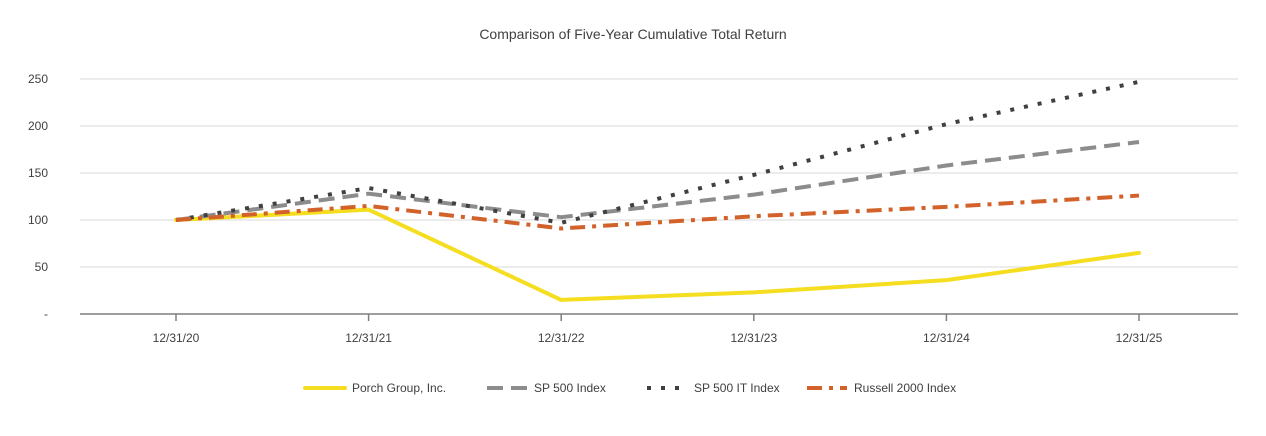 Image resolution: width=1266 pixels, height=436 pixels. Describe the element at coordinates (368, 338) in the screenshot. I see `x-tick-label: 12/31/21` at that location.